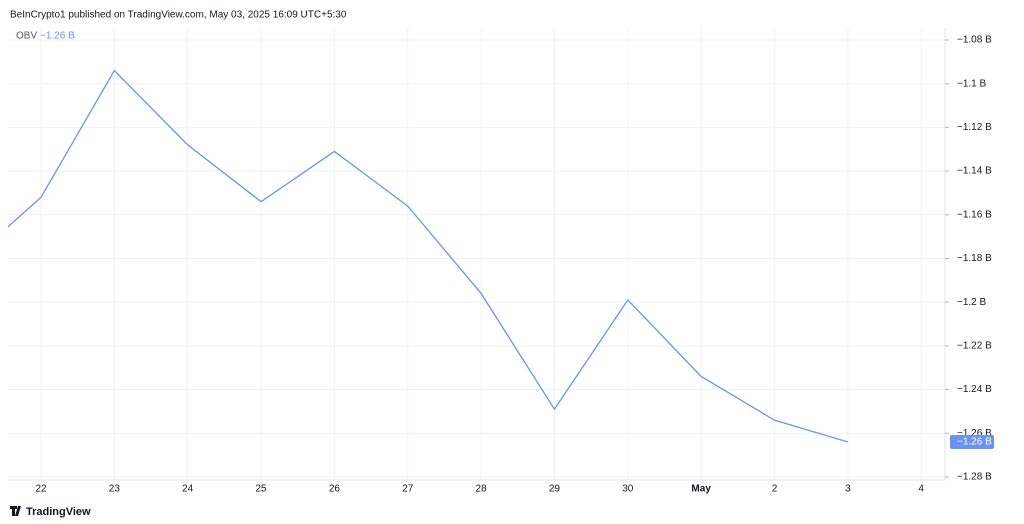 The width and height of the screenshot is (1024, 524). Describe the element at coordinates (974, 433) in the screenshot. I see `y-tick-label: −1.26 B` at that location.